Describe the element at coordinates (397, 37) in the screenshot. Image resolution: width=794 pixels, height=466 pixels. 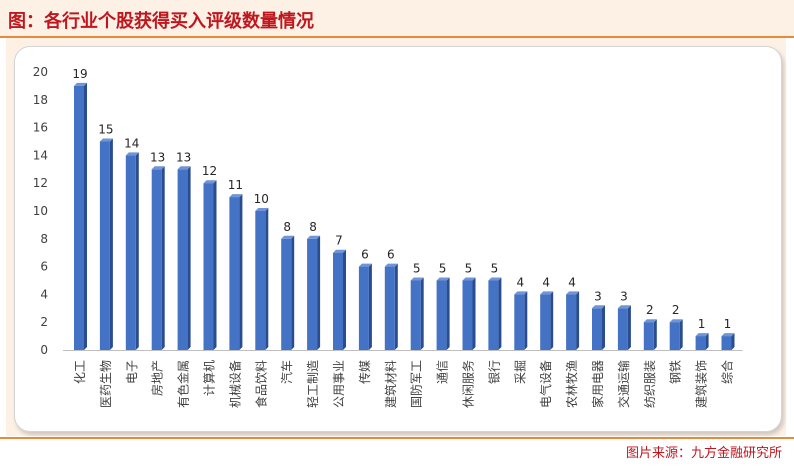
I see `title-divider` at that location.